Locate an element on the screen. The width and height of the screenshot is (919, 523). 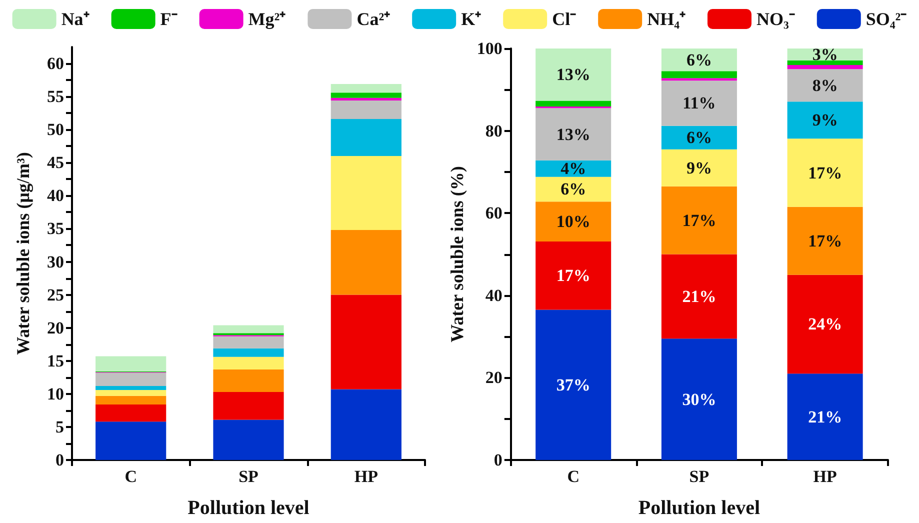
y-tick-label: 100 is located at coordinates (489, 48).